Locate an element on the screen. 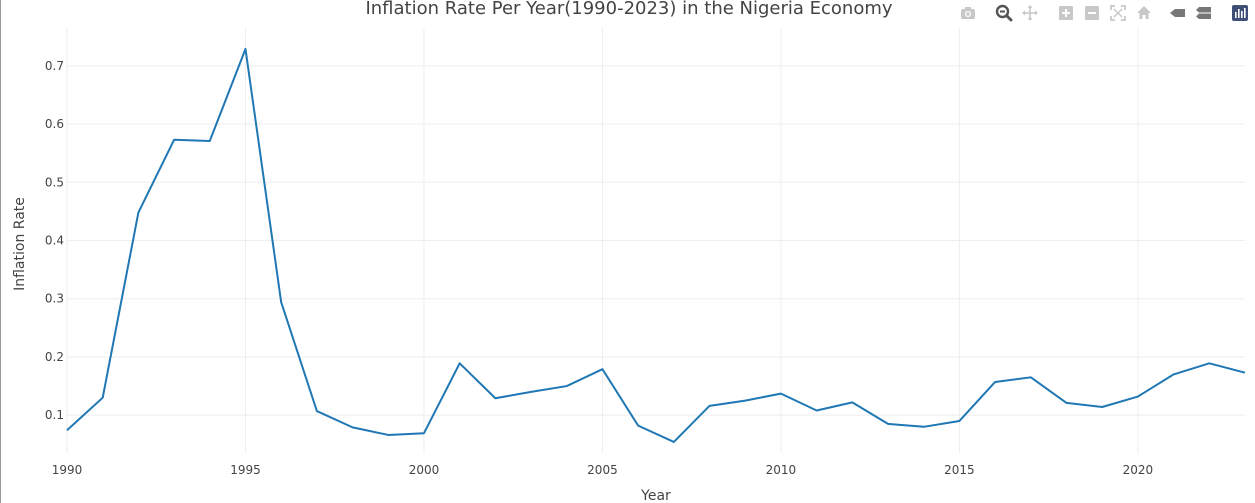  hover-compare-icon is located at coordinates (1204, 13).